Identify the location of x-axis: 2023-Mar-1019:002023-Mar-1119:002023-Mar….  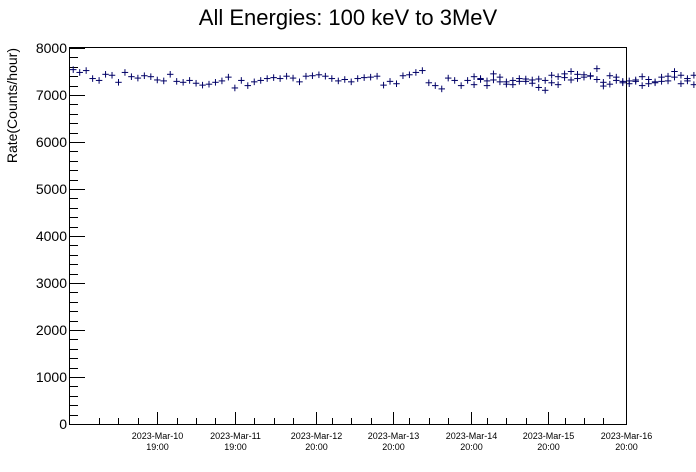
(376, 432).